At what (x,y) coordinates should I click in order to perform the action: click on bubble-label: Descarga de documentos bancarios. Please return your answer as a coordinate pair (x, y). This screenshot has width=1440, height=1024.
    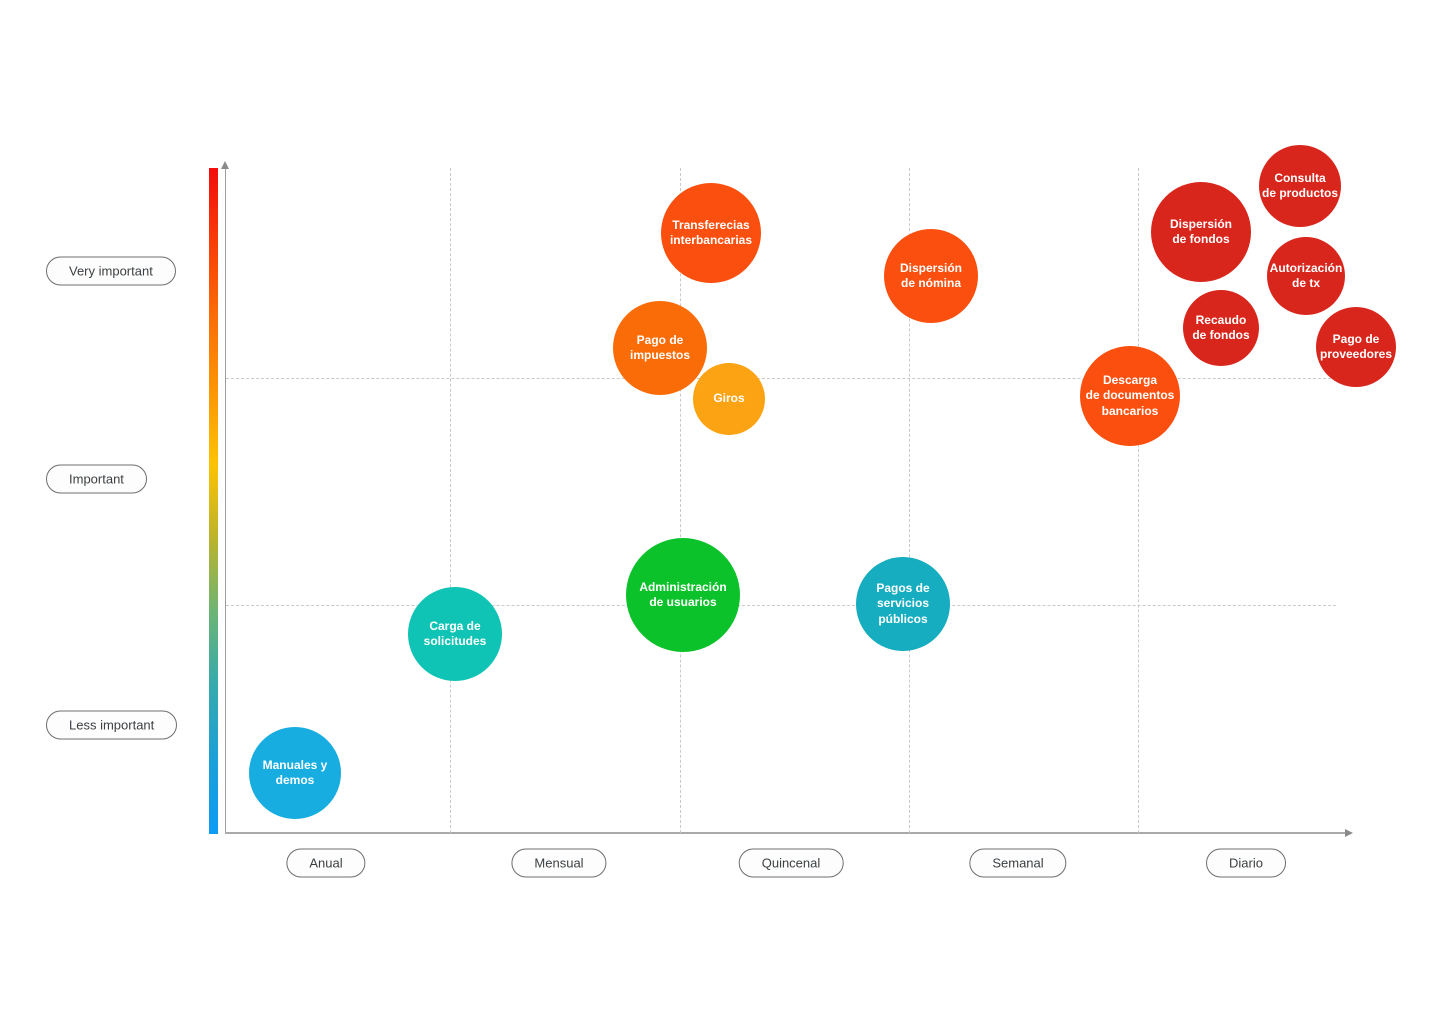
    Looking at the image, I should click on (1130, 395).